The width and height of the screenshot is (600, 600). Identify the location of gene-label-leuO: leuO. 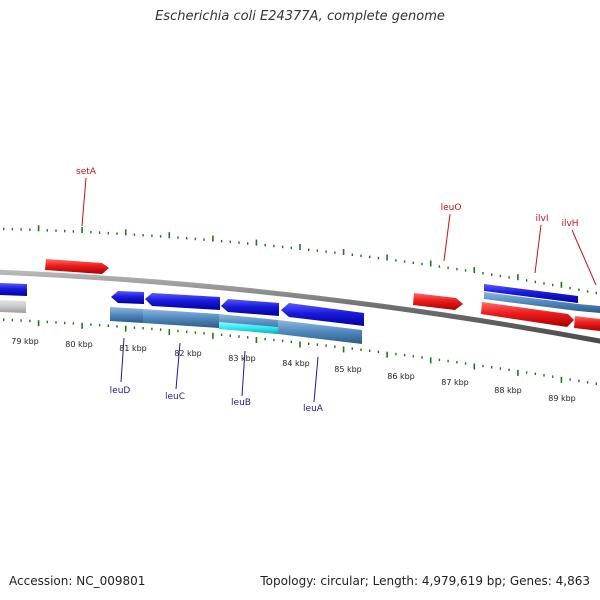
(451, 208).